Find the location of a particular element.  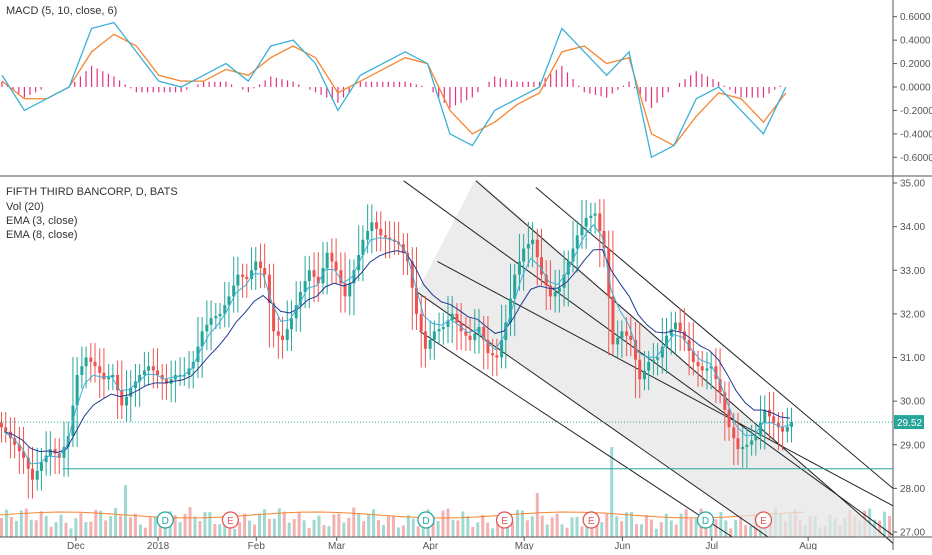

x-tick-label: Jul is located at coordinates (711, 545).